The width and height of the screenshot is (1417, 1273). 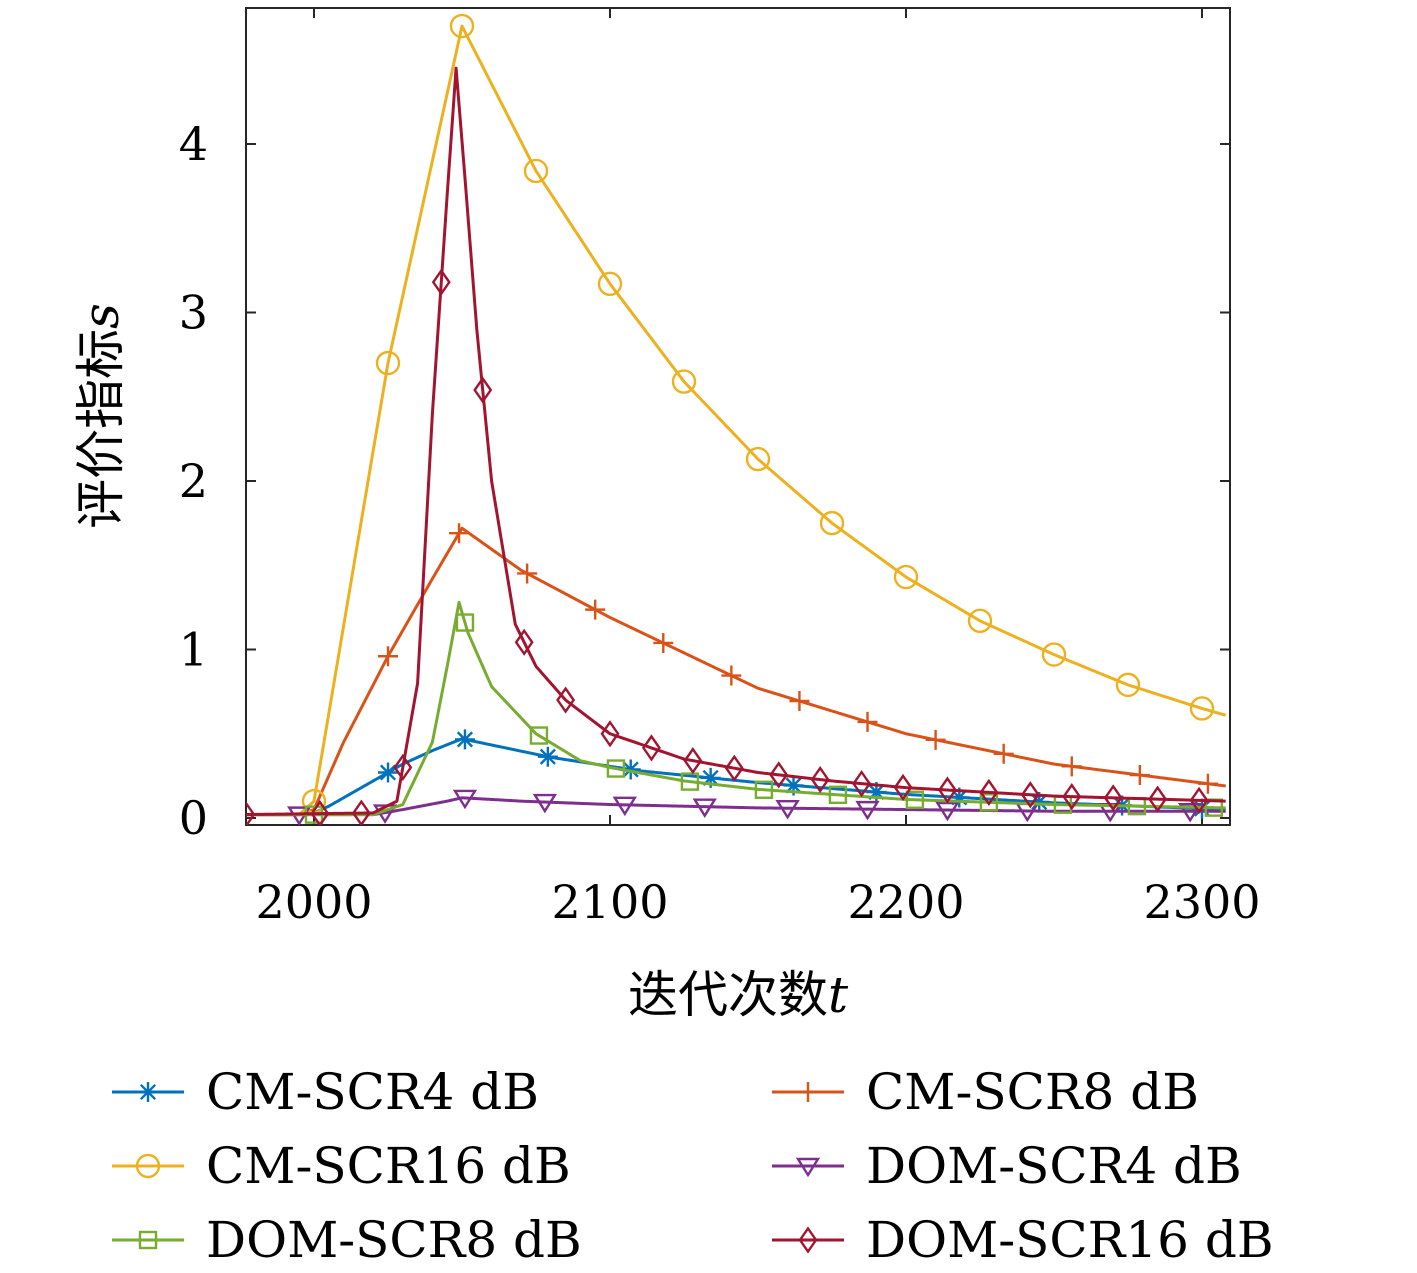 What do you see at coordinates (905, 902) in the screenshot?
I see `x-tick-label: 2200` at bounding box center [905, 902].